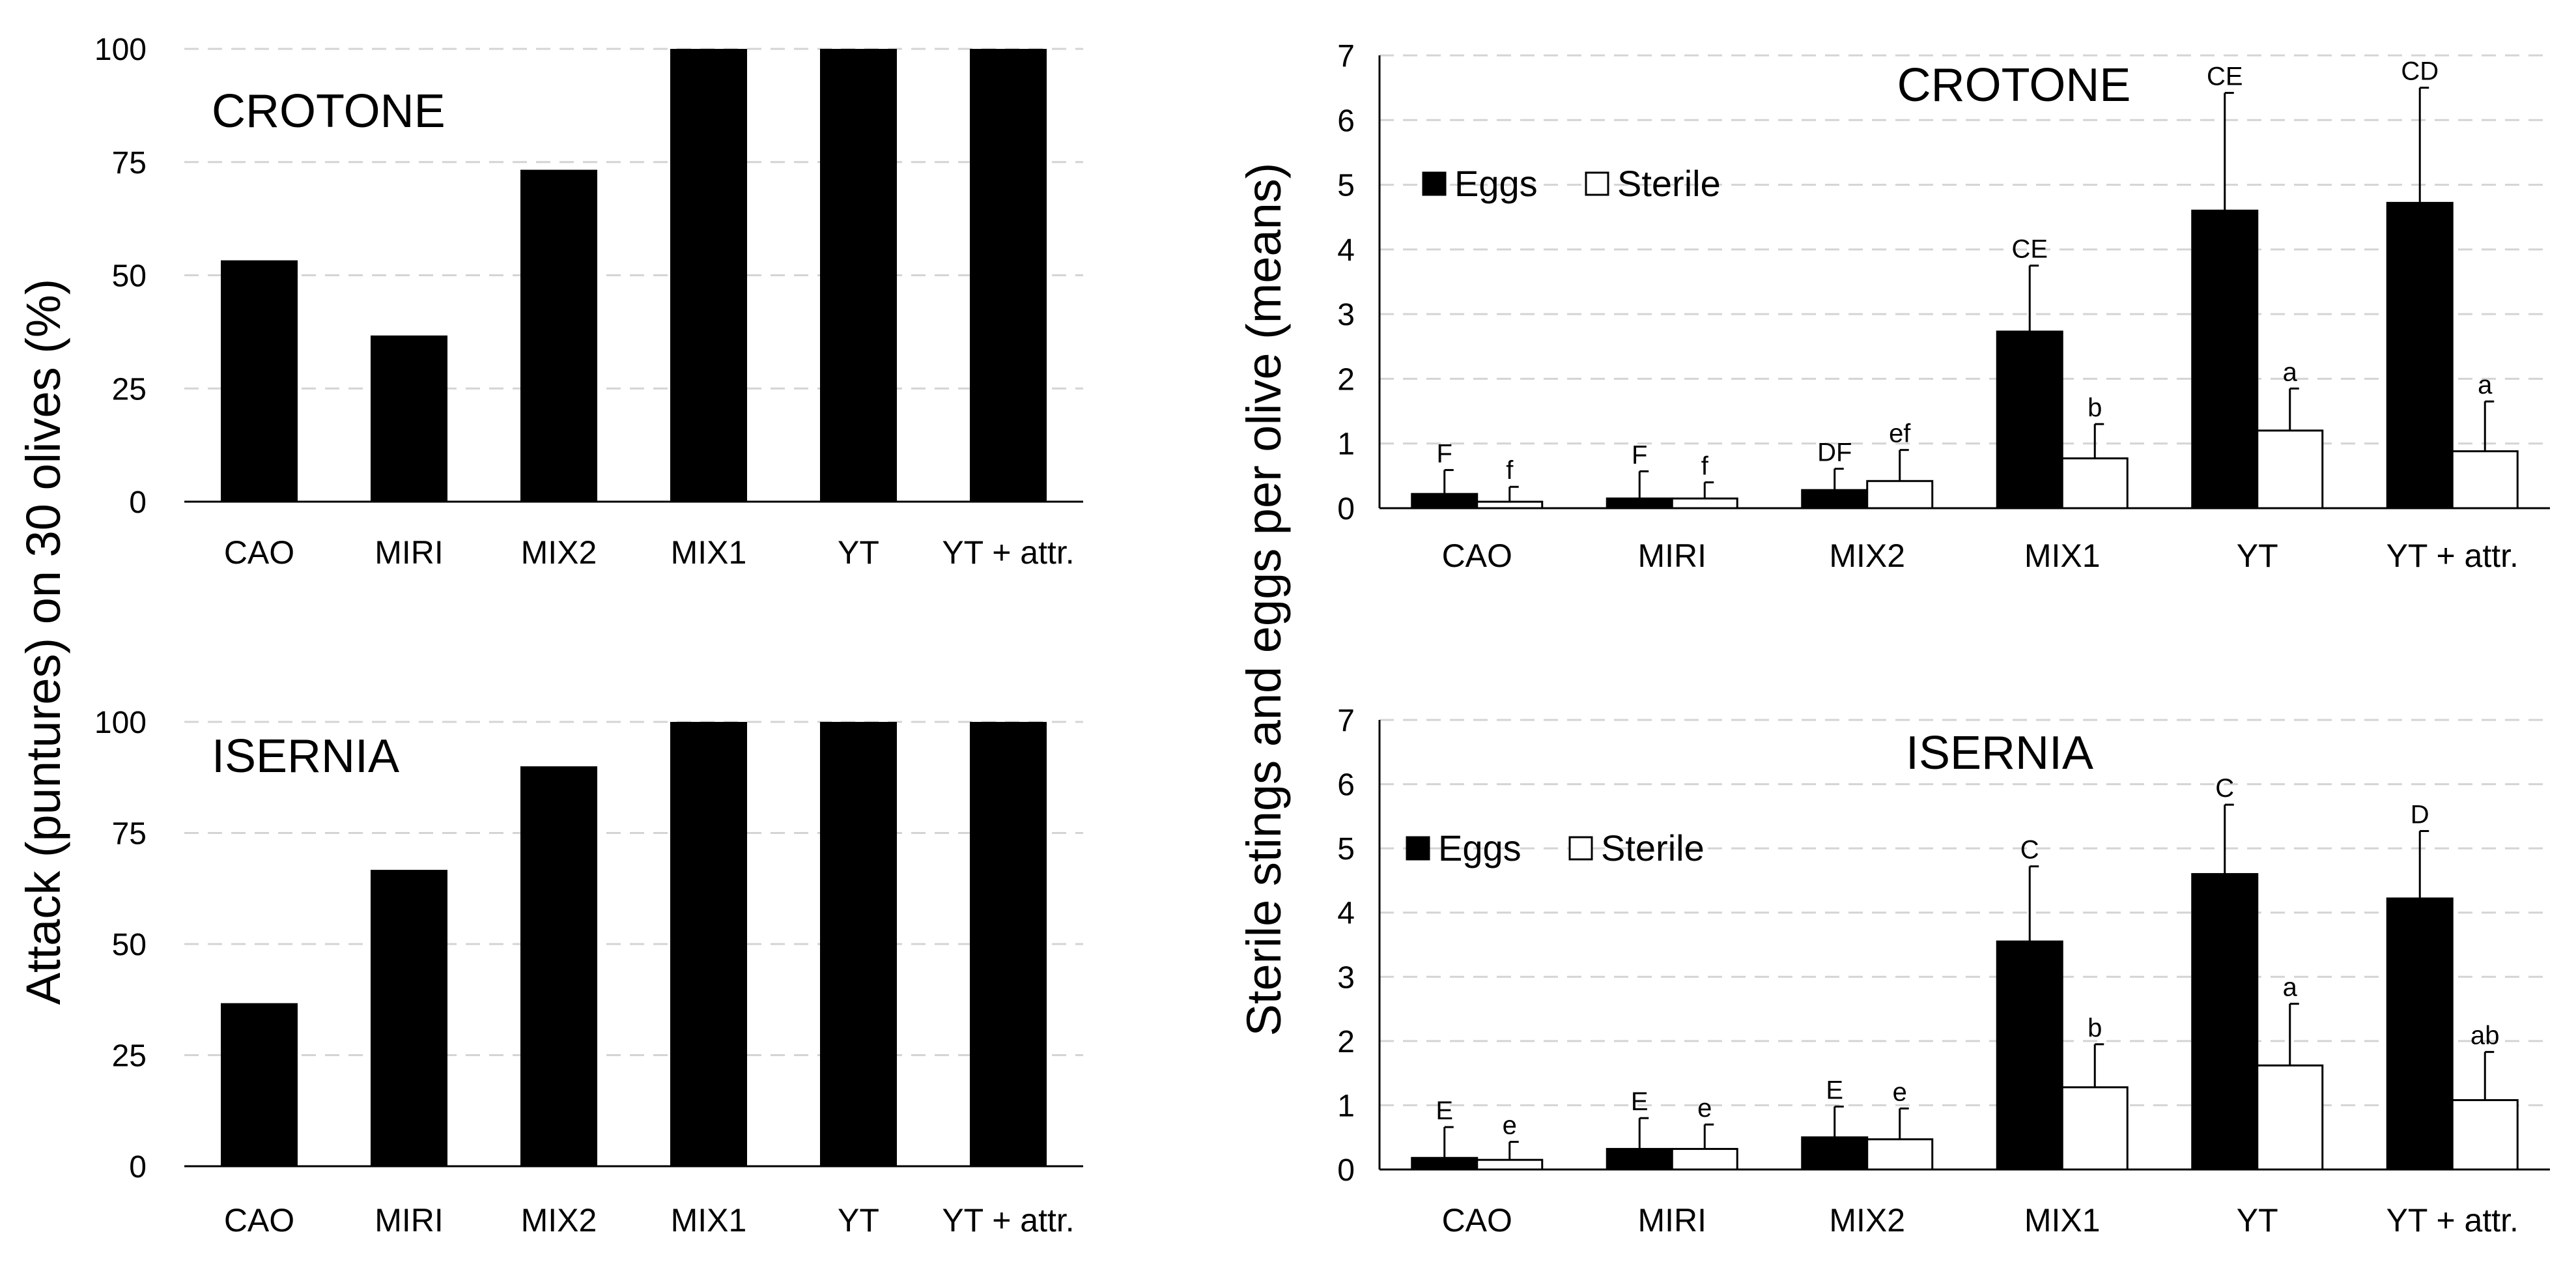  Describe the element at coordinates (1346, 721) in the screenshot. I see `y-tick-label: 7` at that location.